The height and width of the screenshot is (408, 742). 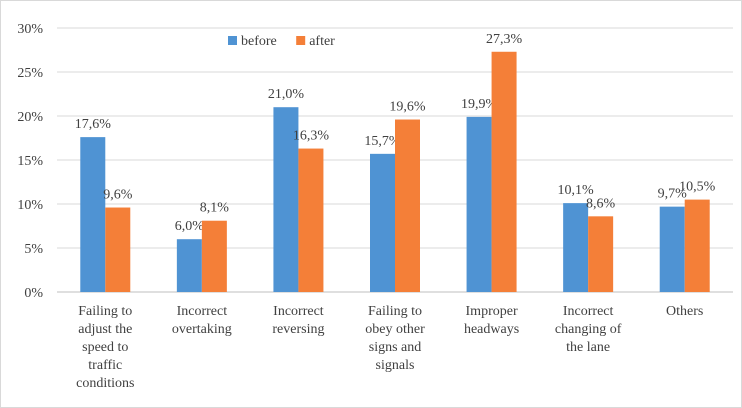 I want to click on data-label-after: 8,6%, so click(x=601, y=203).